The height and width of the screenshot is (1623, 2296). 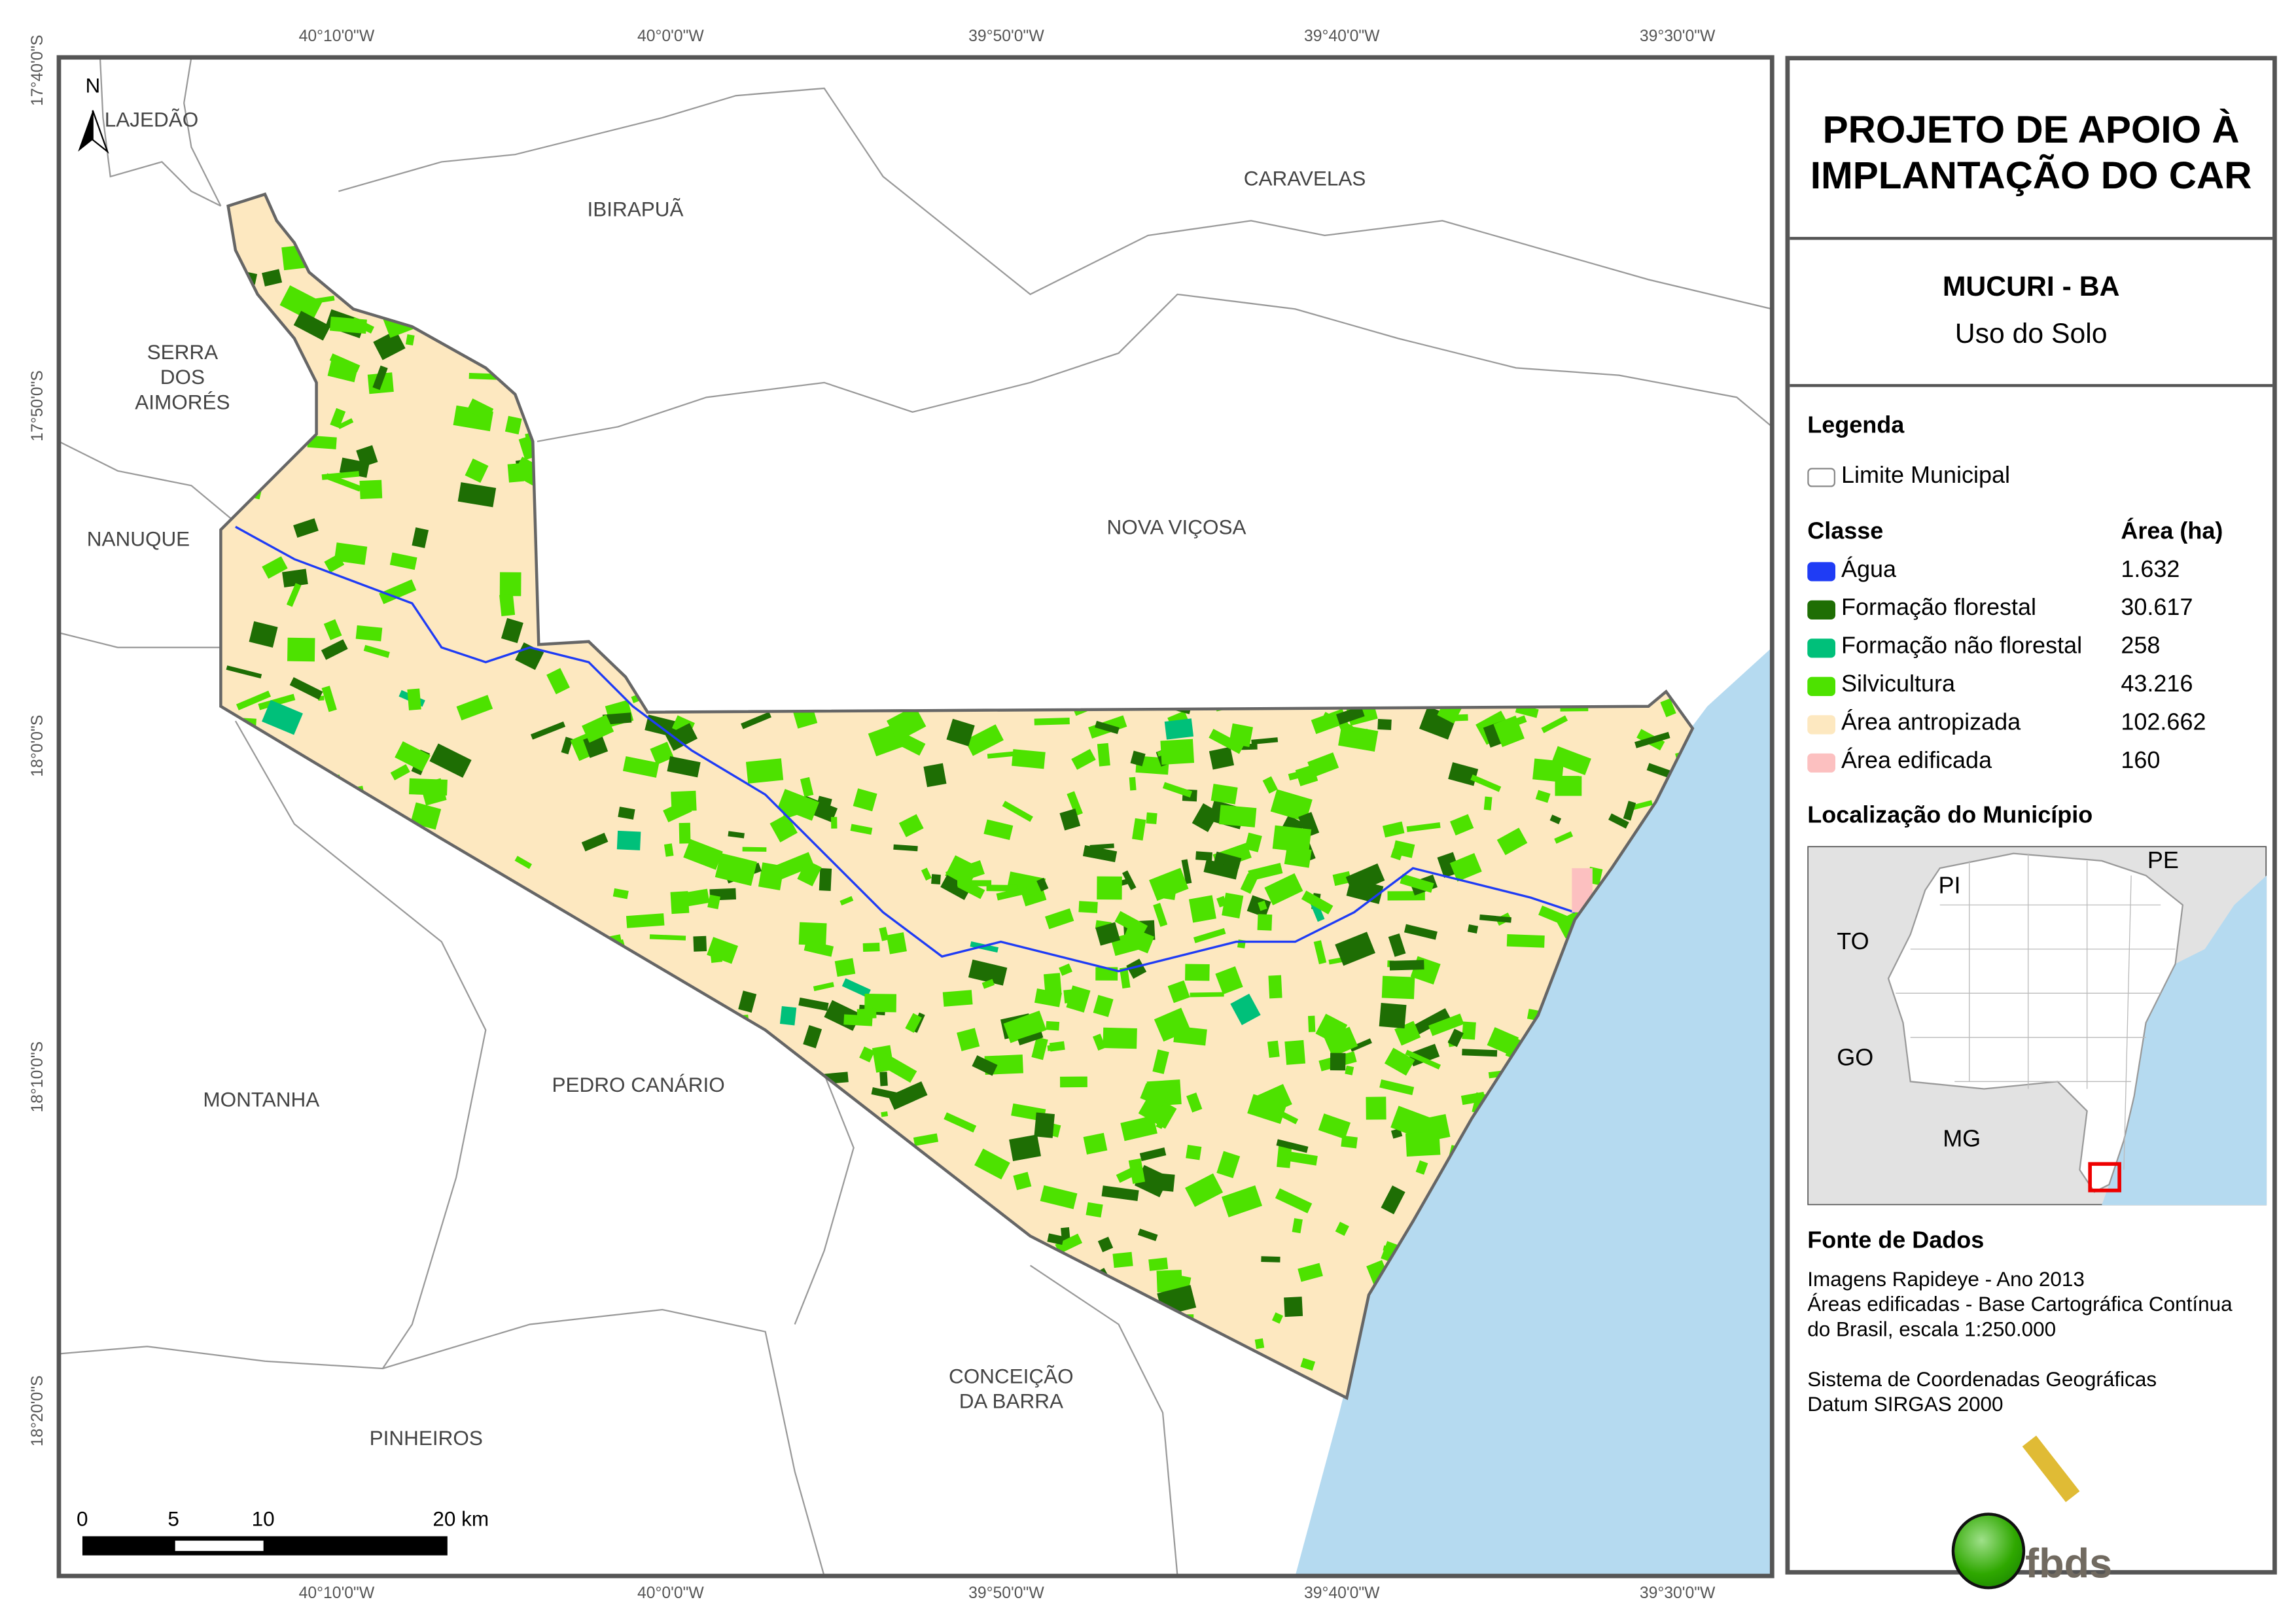 What do you see at coordinates (1944, 647) in the screenshot?
I see `legend-class-row: Formação não florestal` at bounding box center [1944, 647].